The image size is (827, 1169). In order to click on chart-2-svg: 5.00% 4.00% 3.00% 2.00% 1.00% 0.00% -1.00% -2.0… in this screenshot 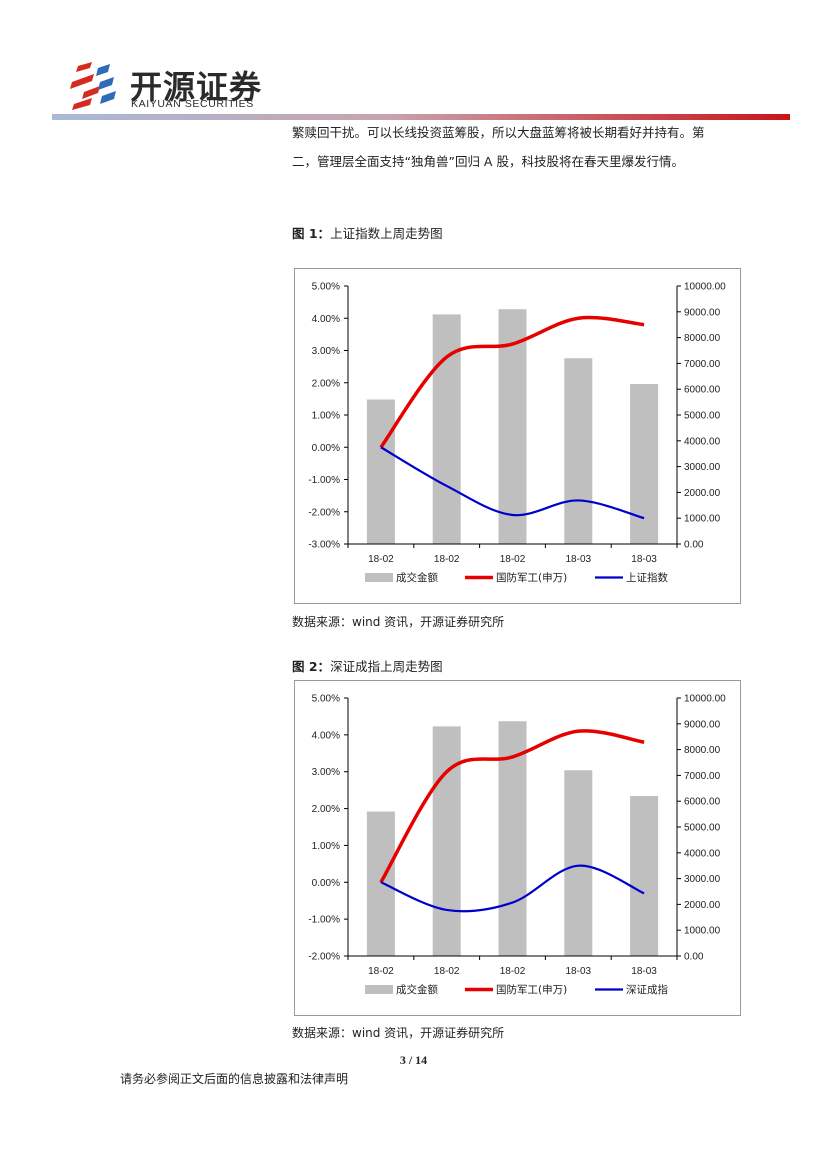, I will do `click(517, 845)`.